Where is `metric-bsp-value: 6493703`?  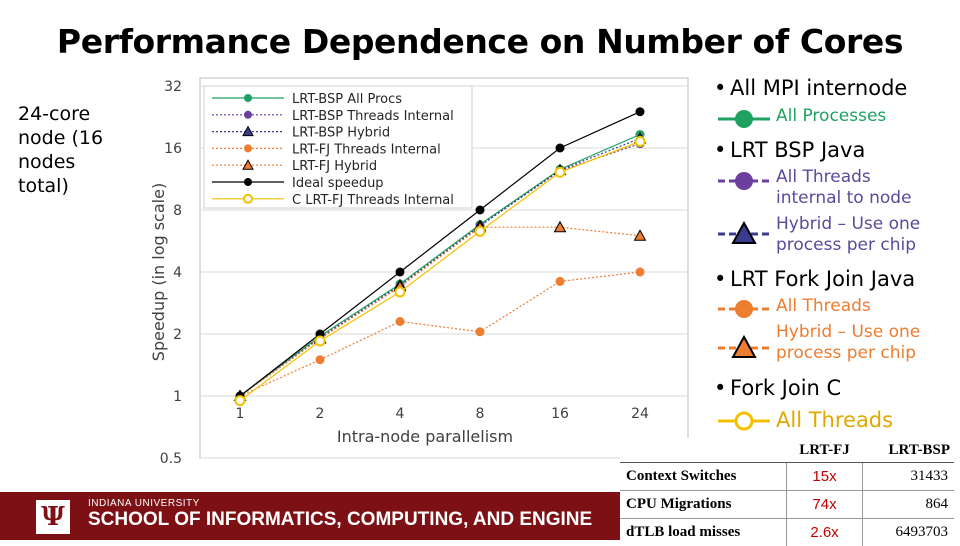
metric-bsp-value: 6493703 is located at coordinates (908, 532).